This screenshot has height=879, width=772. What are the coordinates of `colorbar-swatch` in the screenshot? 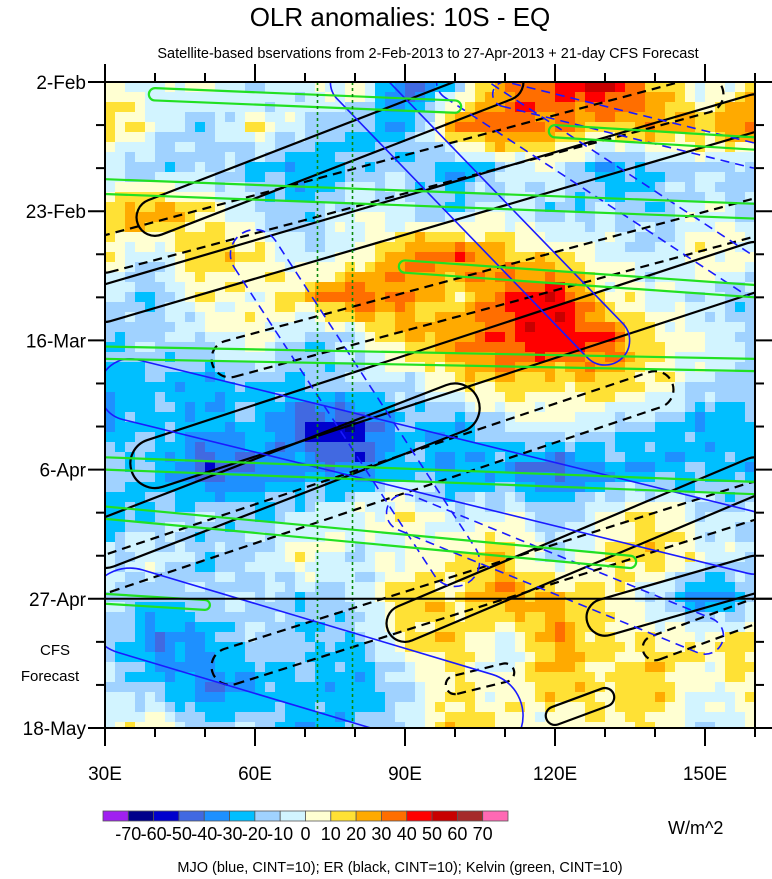 It's located at (368, 816).